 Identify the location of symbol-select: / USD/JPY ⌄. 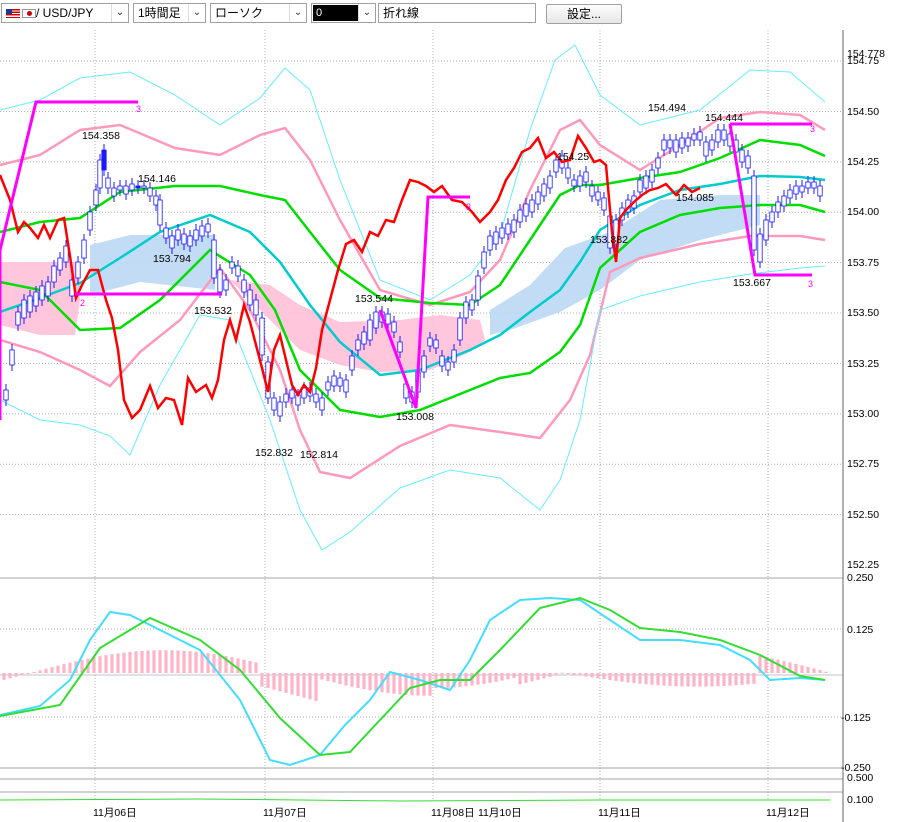
(65, 13).